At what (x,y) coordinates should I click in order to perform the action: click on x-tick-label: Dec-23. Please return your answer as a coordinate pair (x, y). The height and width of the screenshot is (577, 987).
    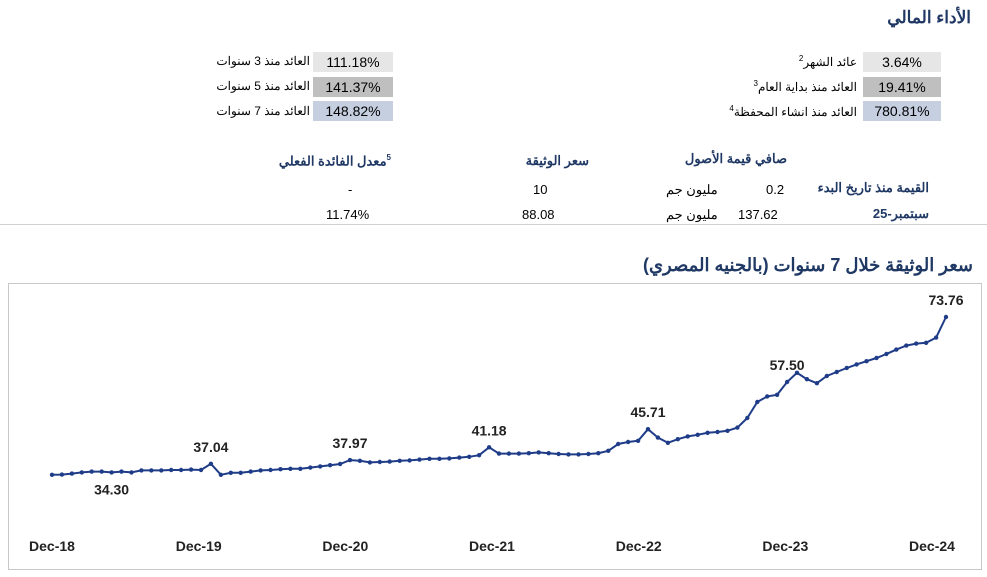
    Looking at the image, I should click on (785, 546).